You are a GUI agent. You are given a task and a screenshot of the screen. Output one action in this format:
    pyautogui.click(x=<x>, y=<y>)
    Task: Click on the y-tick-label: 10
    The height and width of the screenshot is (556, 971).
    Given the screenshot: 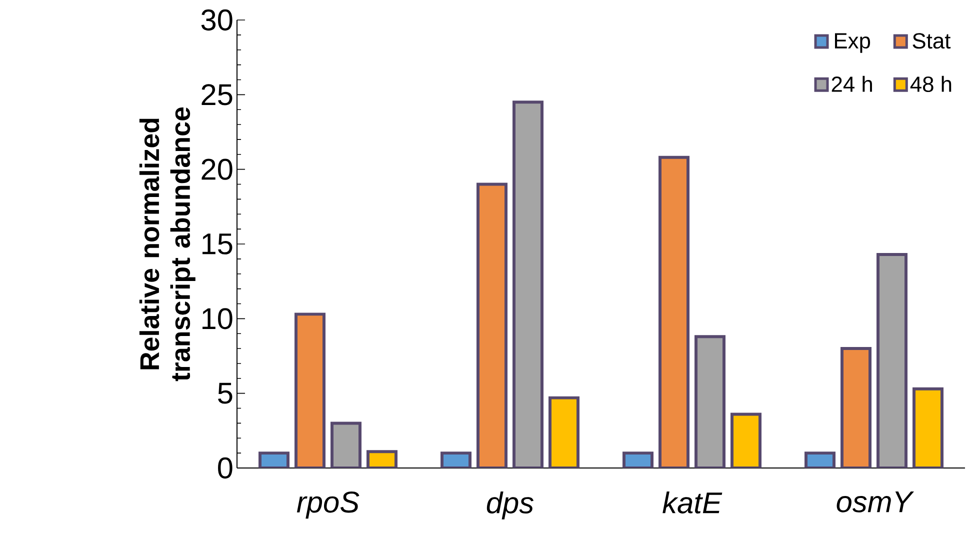 What is the action you would take?
    pyautogui.click(x=217, y=319)
    